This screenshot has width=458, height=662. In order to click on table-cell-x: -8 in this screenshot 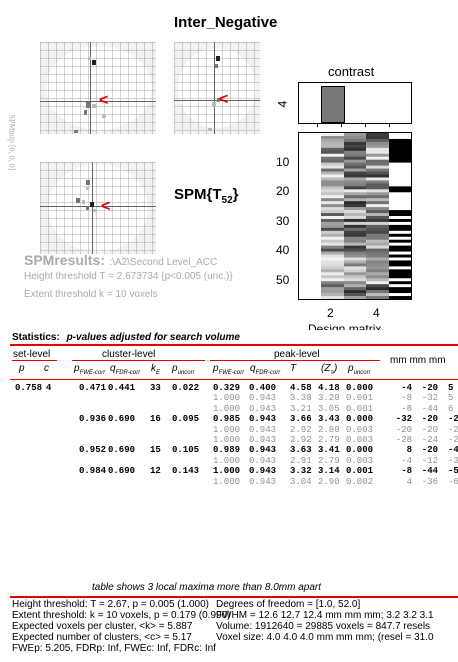, I will do `click(406, 471)`.